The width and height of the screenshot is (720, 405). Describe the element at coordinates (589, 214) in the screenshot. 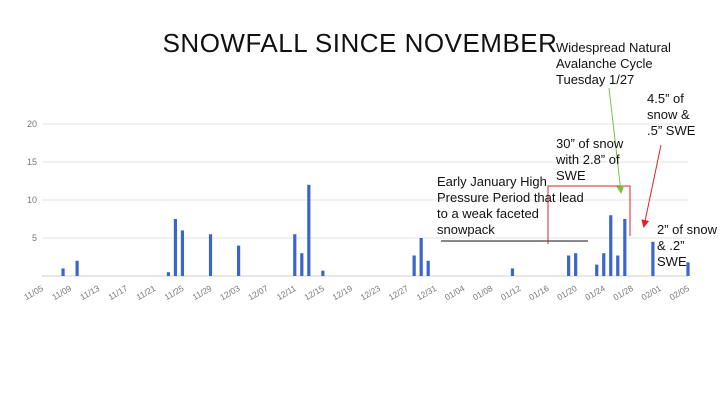

I see `storm-bracket` at that location.